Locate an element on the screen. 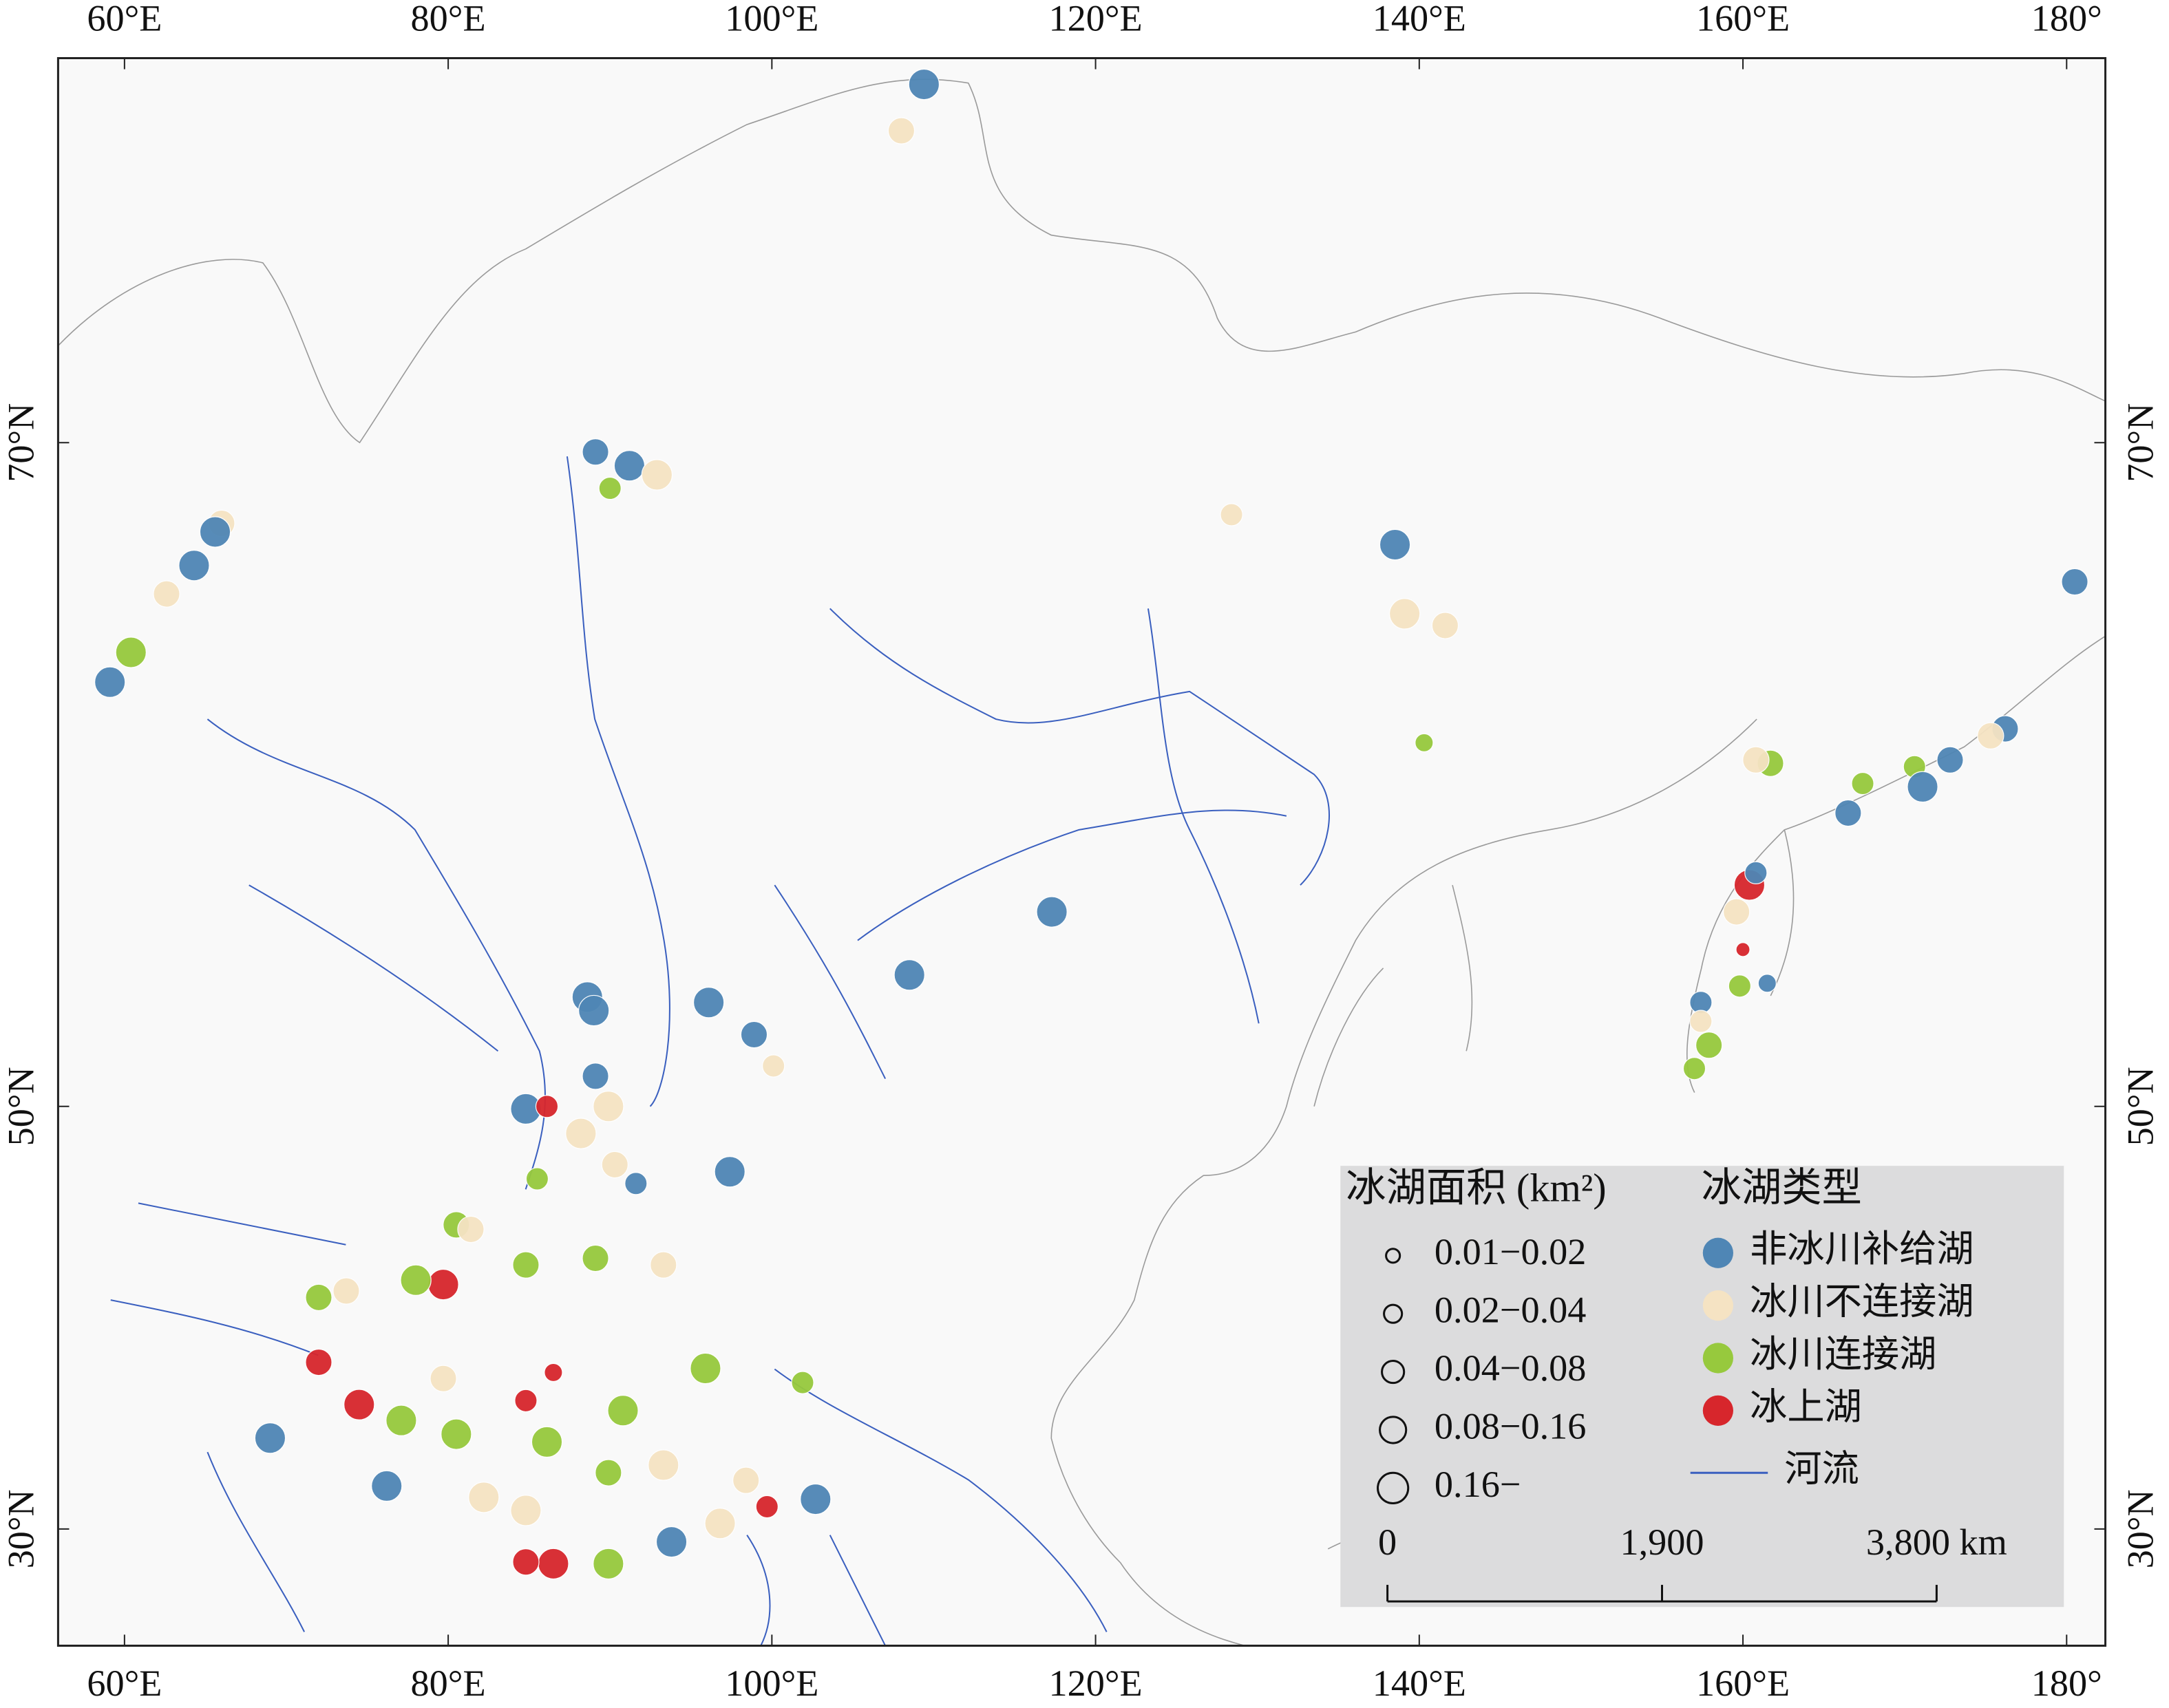 The height and width of the screenshot is (1708, 2169). size-legend-title: 冰湖面积 (km²) is located at coordinates (1476, 1188).